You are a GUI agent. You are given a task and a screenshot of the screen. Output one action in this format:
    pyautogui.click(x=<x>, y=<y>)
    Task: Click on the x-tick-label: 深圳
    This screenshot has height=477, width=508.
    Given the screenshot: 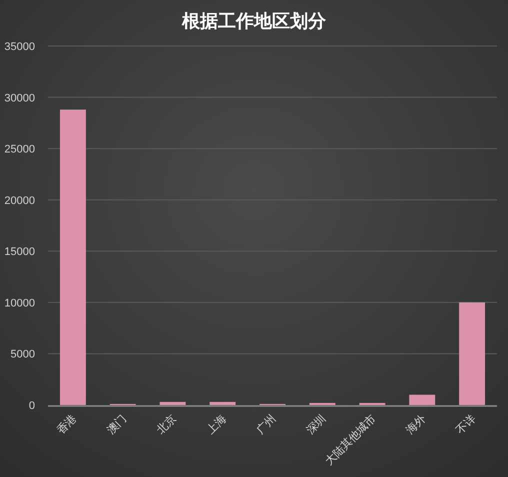 What is the action you would take?
    pyautogui.click(x=316, y=424)
    